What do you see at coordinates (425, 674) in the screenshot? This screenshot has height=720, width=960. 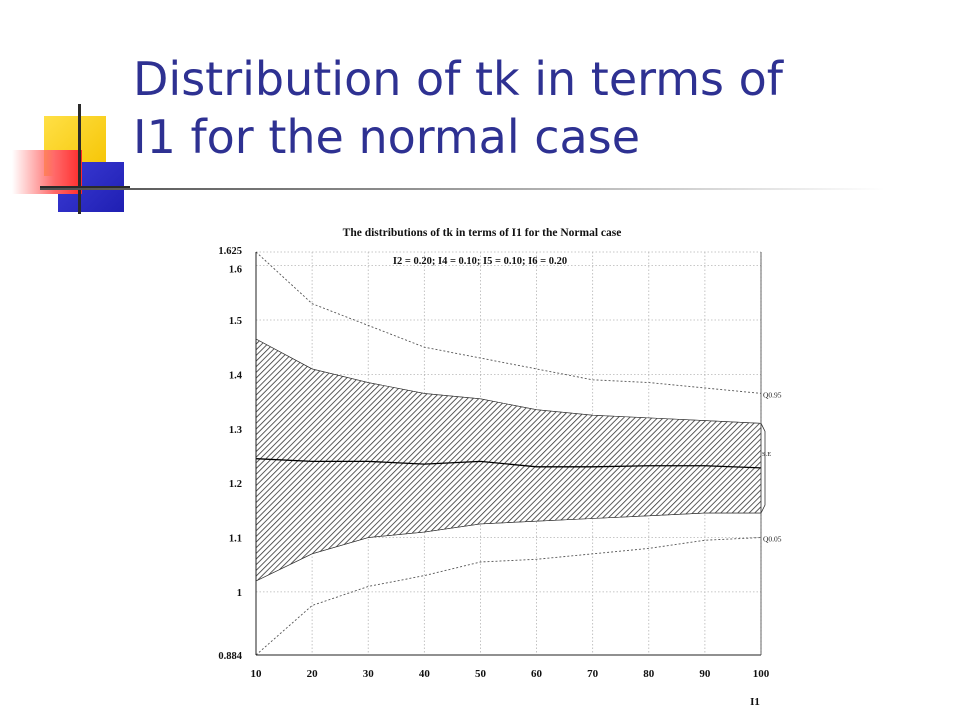 I see `x-tick-label-3: 40` at bounding box center [425, 674].